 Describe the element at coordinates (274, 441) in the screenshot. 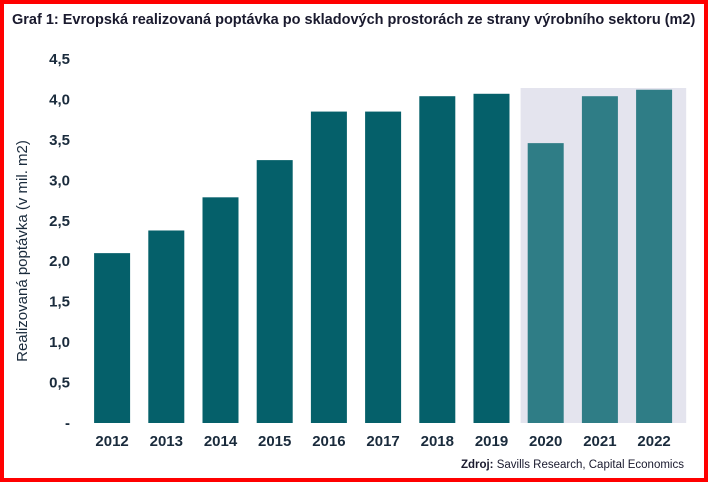

I see `x-tick-label: 2015` at that location.